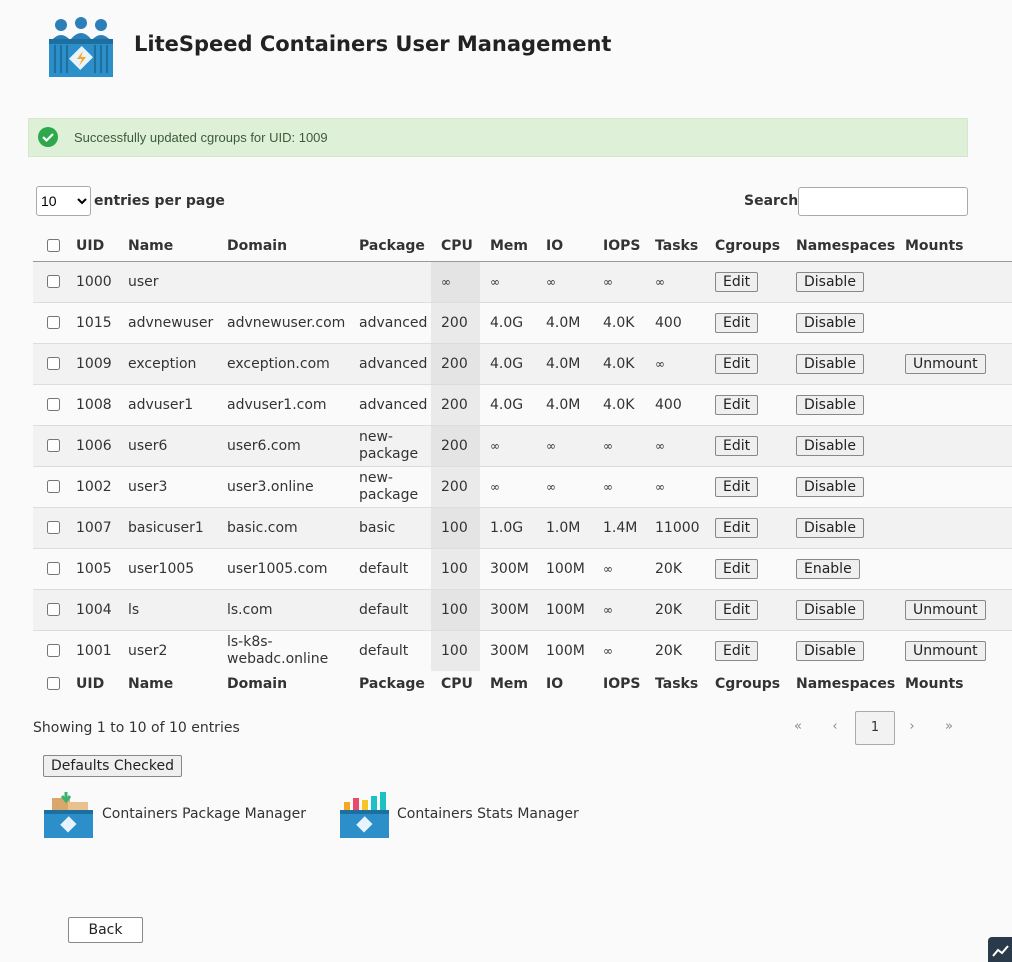  What do you see at coordinates (90, 684) in the screenshot?
I see `column-footer-cell: UID` at bounding box center [90, 684].